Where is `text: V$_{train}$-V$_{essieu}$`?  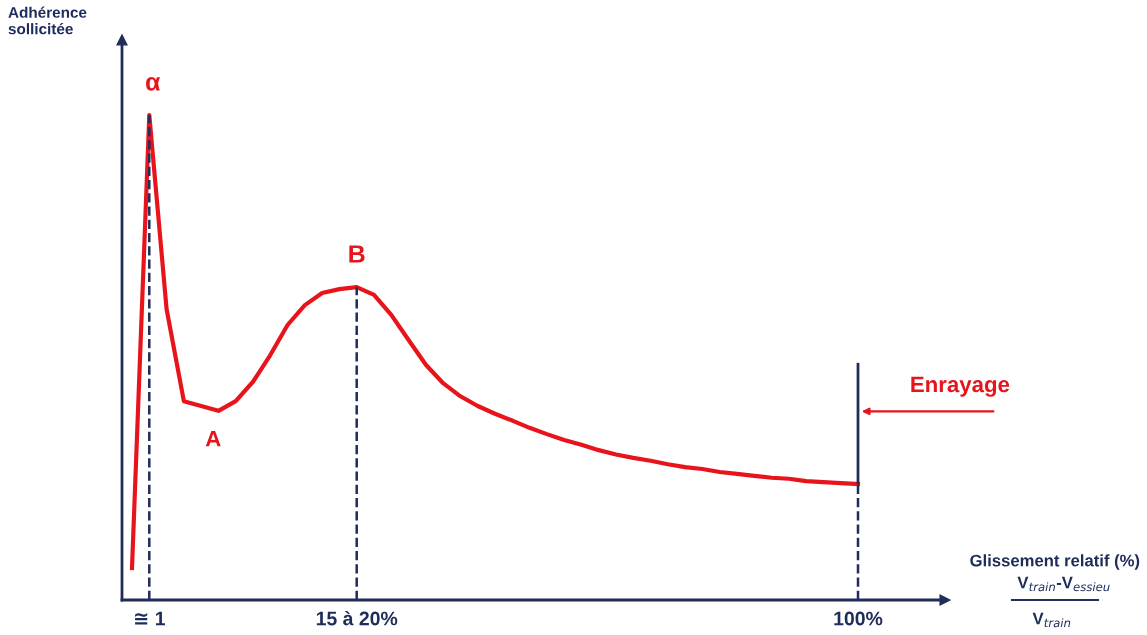
text: V$_{train}$-V$_{essieu}$ is located at coordinates (1063, 584).